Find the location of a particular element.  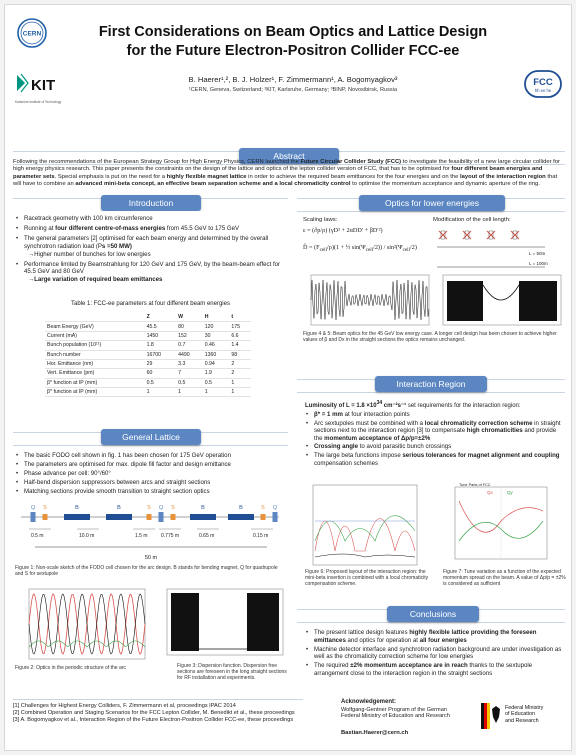

fig7-qy-label: Qy is located at coordinates (510, 492).